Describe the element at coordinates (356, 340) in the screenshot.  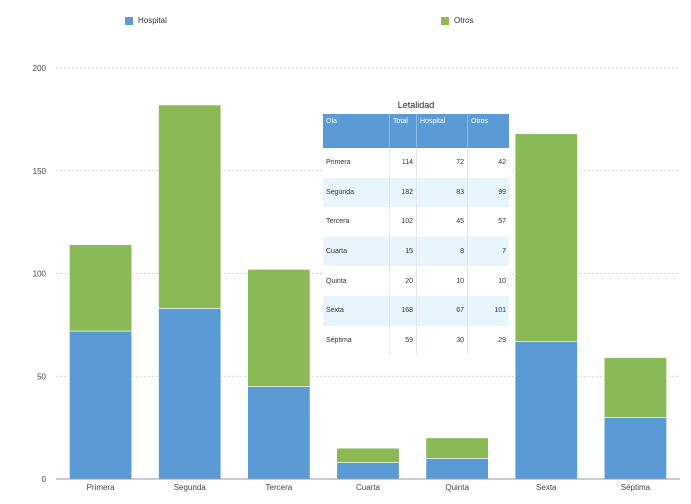
I see `cell-ola: Séptima` at that location.